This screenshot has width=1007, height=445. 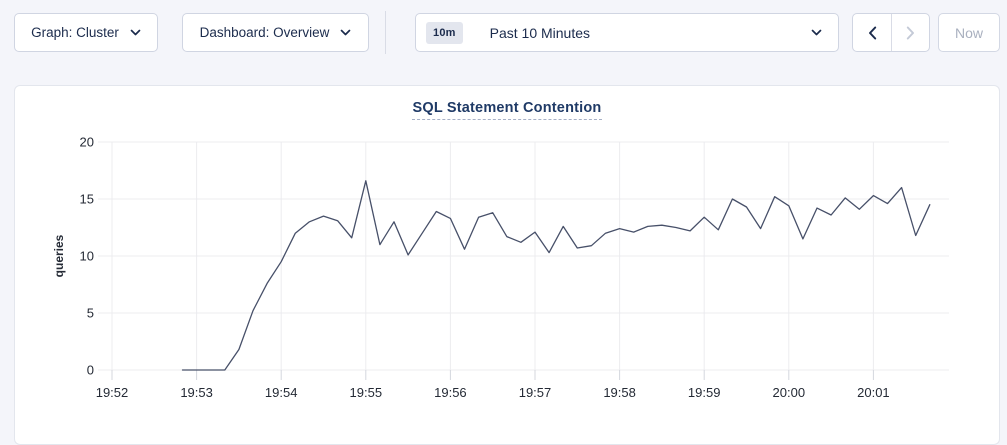 What do you see at coordinates (627, 32) in the screenshot?
I see `time-range-dropdown: 10m Past 10 Minutes` at bounding box center [627, 32].